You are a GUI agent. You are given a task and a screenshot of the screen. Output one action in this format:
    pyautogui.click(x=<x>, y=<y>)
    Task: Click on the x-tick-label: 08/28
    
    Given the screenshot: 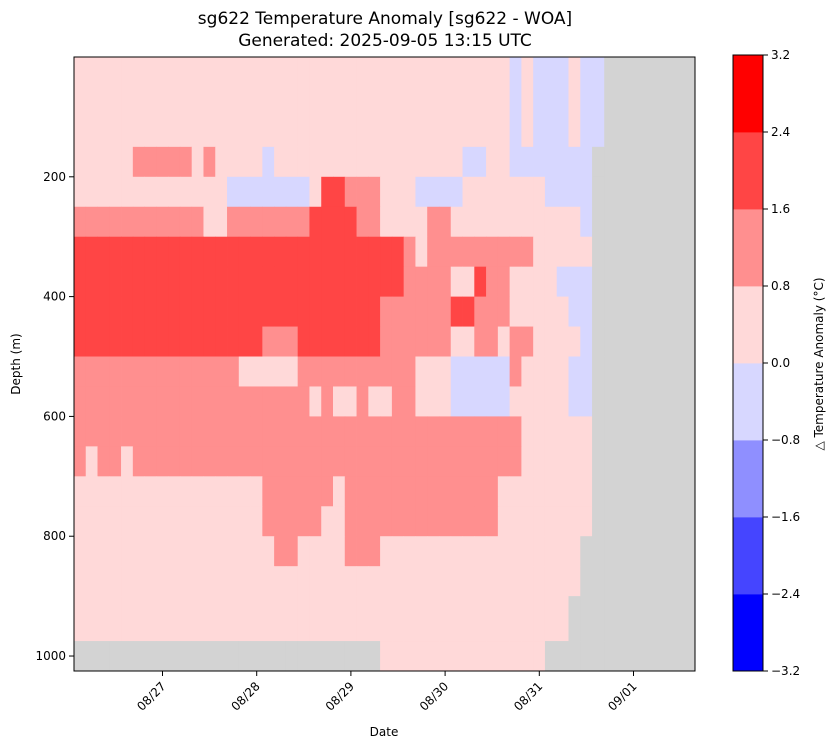 What is the action you would take?
    pyautogui.click(x=245, y=696)
    